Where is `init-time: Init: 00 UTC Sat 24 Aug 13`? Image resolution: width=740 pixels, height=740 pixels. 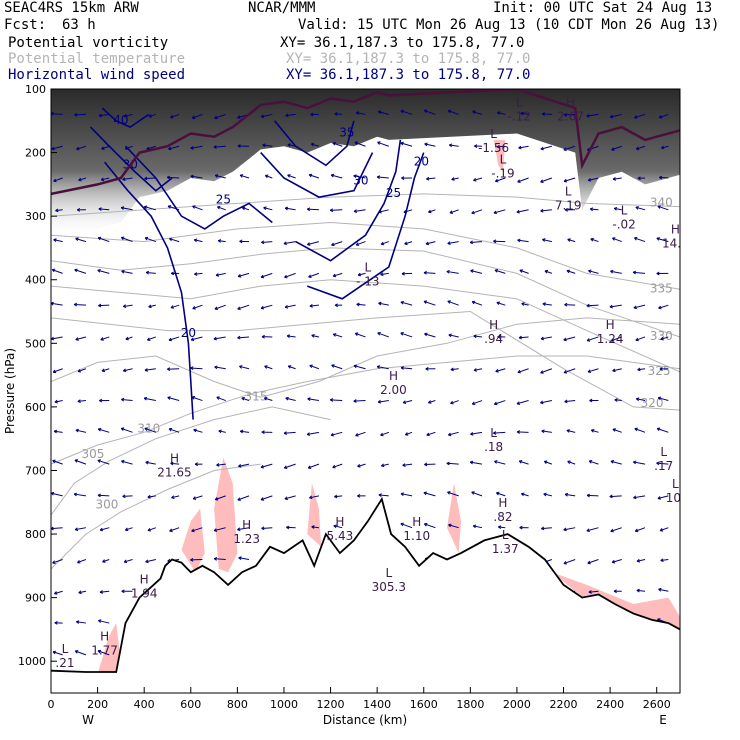 init-time: Init: 00 UTC Sat 24 Aug 13 is located at coordinates (603, 8).